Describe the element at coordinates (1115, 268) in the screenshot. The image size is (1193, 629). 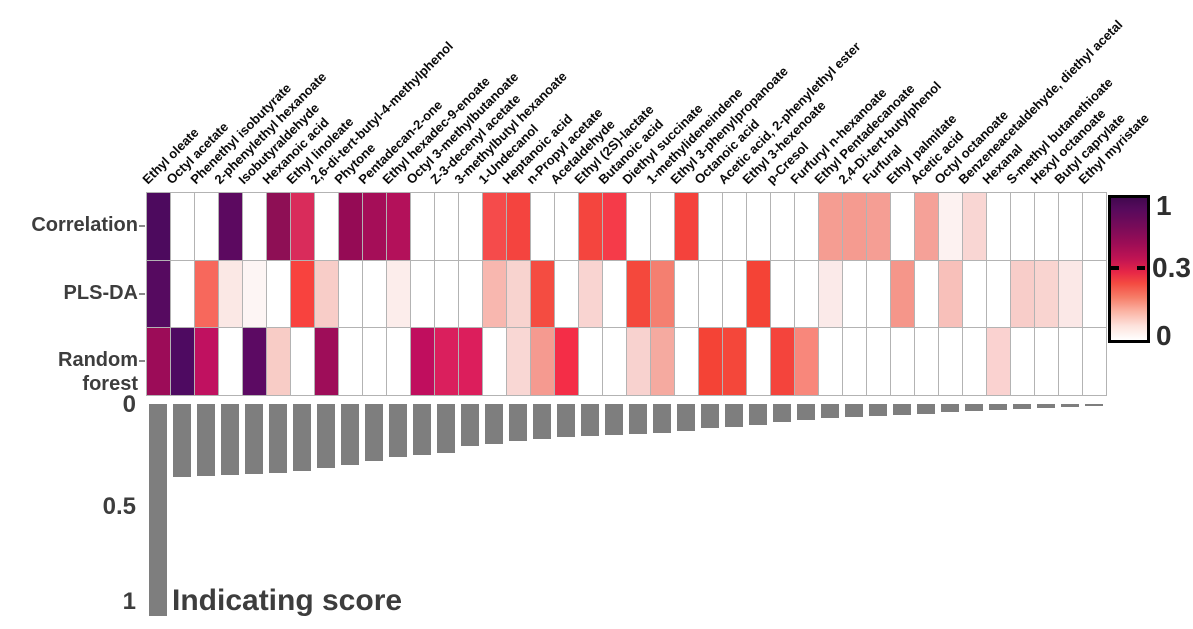
I see `colorbar-mid-tick-left` at that location.